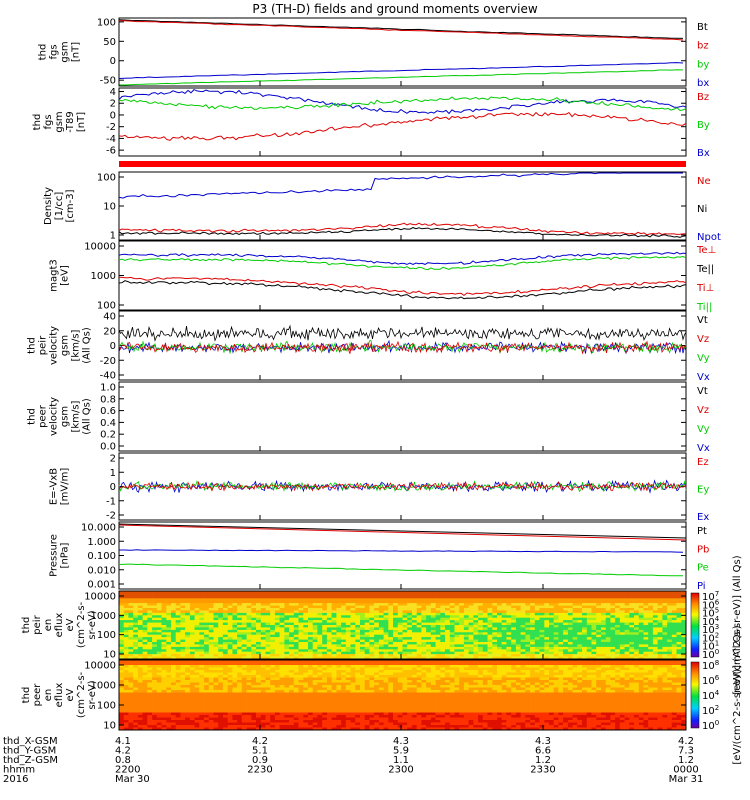 This screenshot has width=750, height=800. I want to click on y-axis-label: [mV/m], so click(65, 487).